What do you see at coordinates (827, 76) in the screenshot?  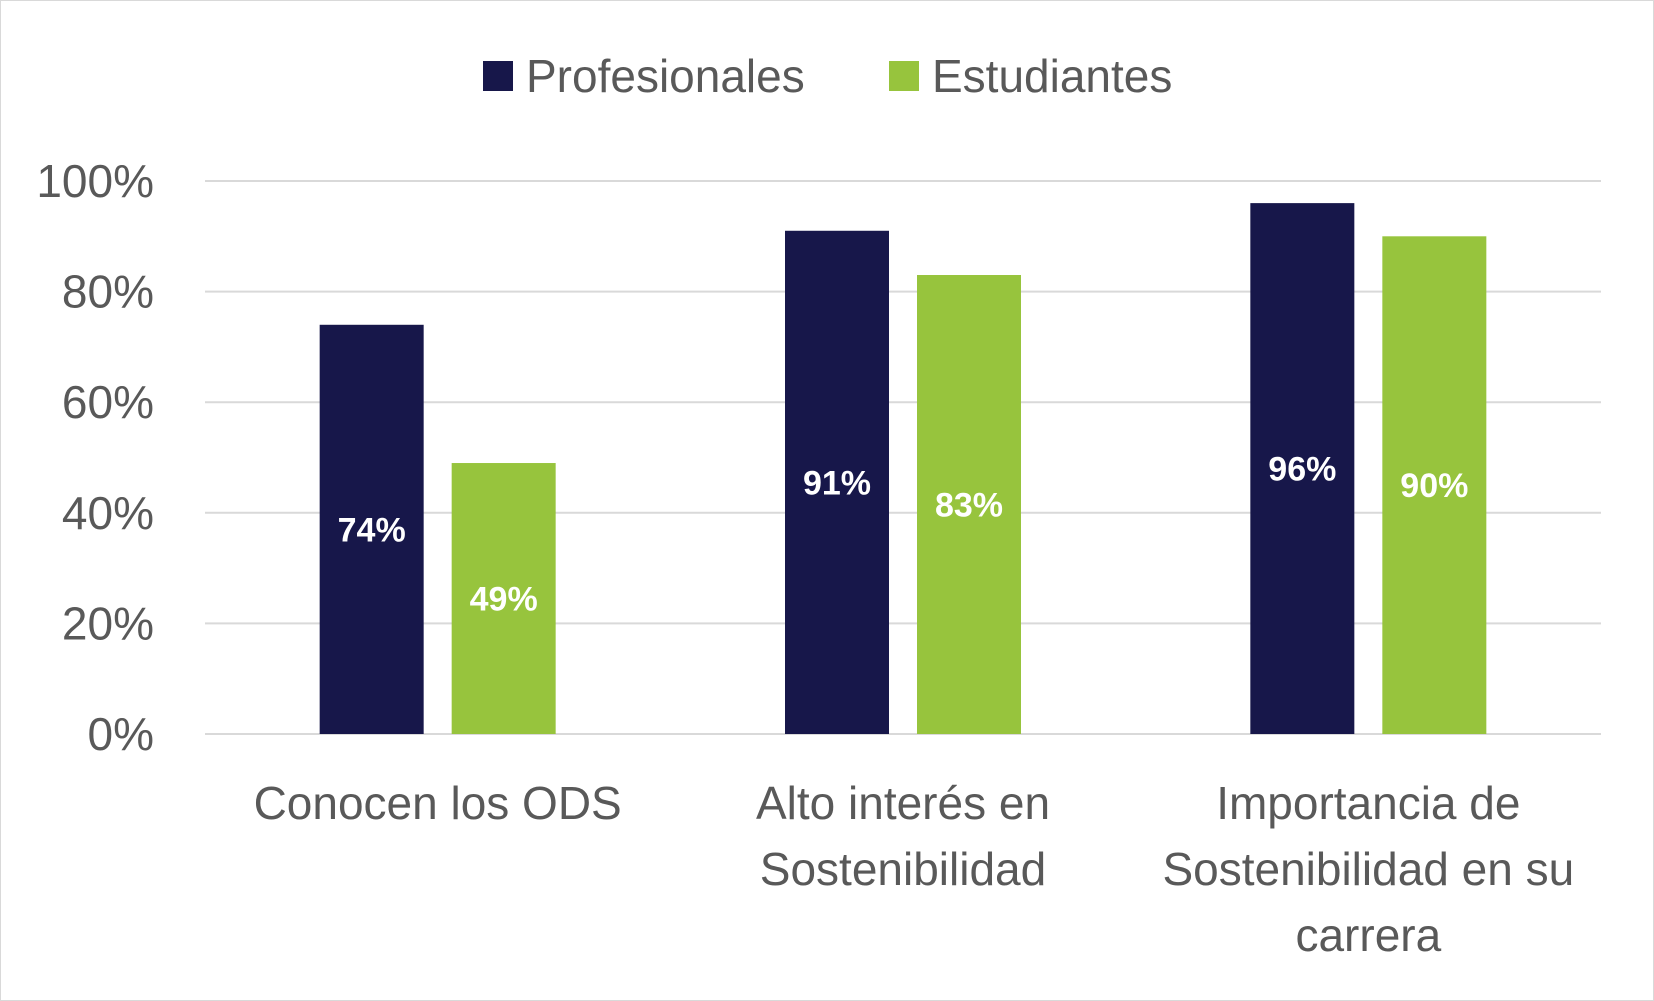 I see `legend: Profesionales Estudiantes` at bounding box center [827, 76].